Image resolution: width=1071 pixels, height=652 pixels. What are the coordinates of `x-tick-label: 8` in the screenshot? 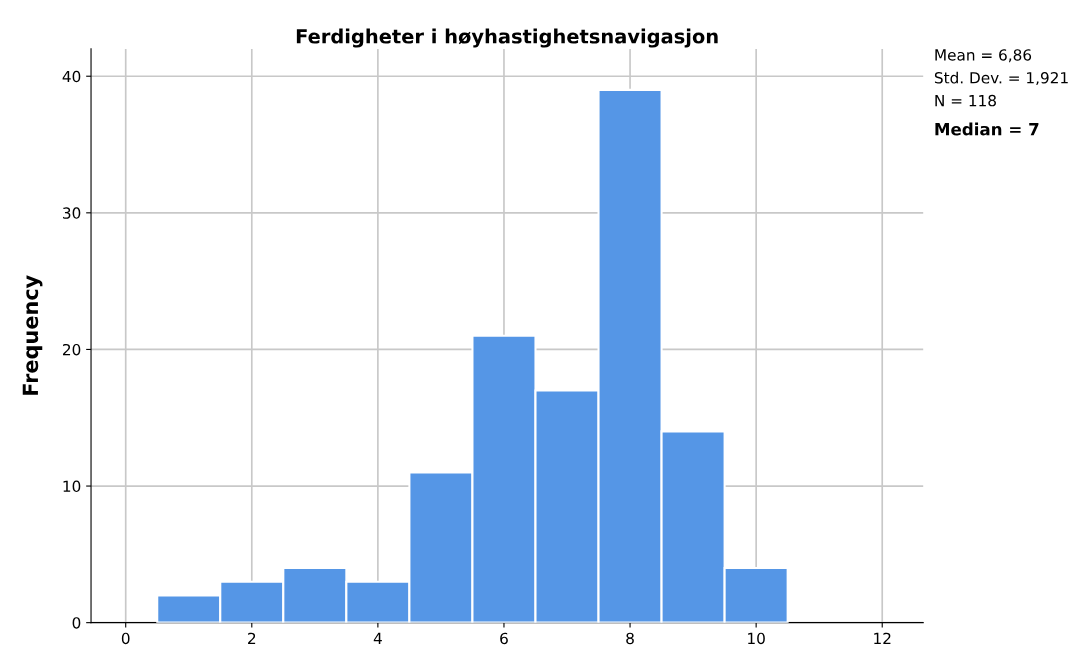 It's located at (630, 638).